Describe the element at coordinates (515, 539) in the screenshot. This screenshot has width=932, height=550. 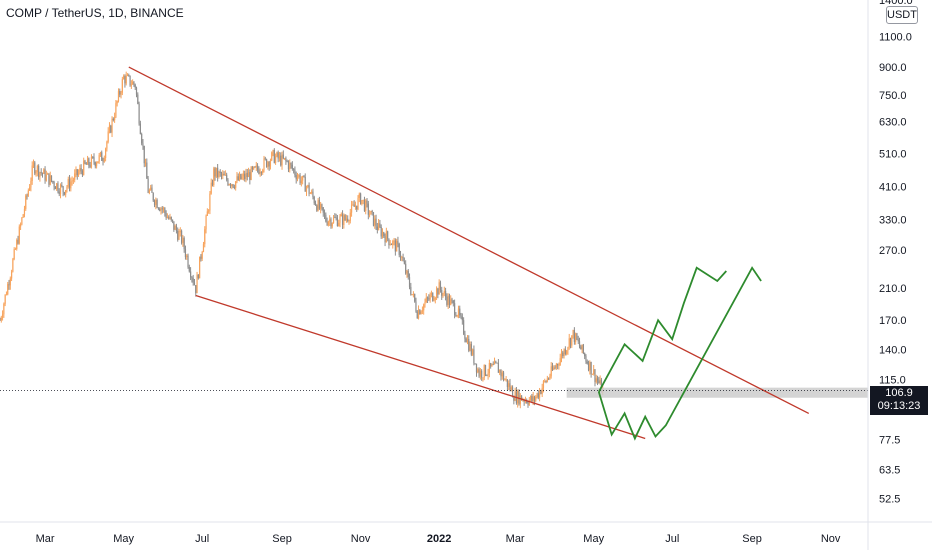
I see `time-tick-label: Mar` at that location.